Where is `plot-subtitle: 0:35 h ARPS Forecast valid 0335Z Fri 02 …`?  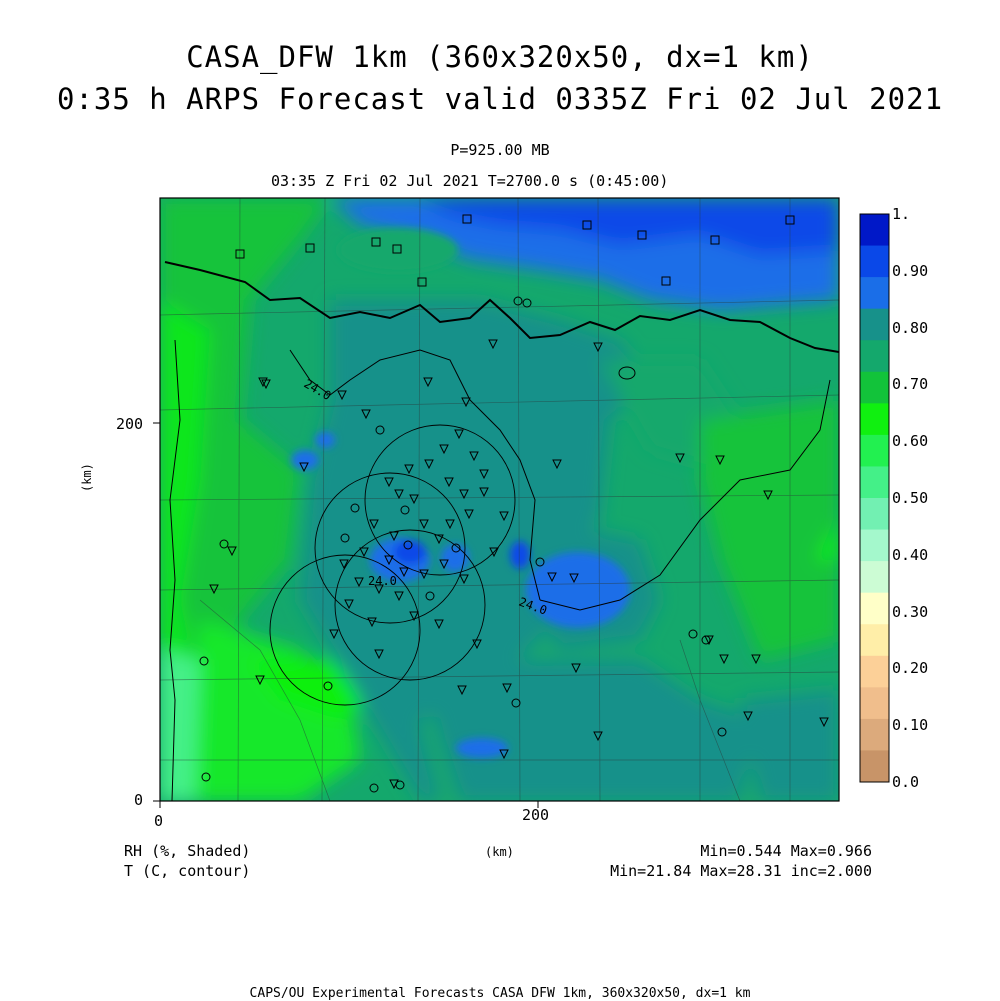
plot-subtitle: 0:35 h ARPS Forecast valid 0335Z Fri 02 … is located at coordinates (500, 99).